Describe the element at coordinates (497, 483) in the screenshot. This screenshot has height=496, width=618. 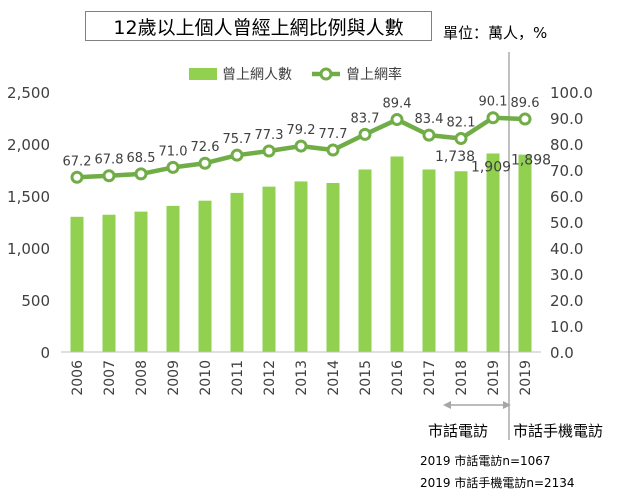
I see `note-landline-mobile: 2019 市話手機電訪n=2134` at that location.